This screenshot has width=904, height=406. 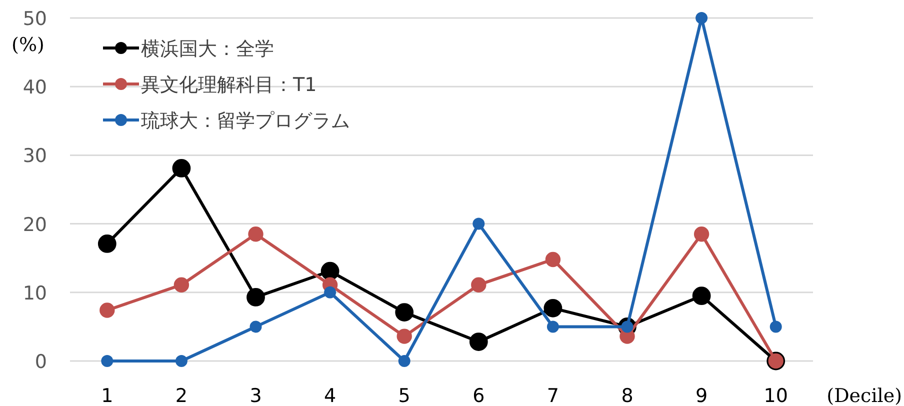 What do you see at coordinates (229, 85) in the screenshot?
I see `legend-label: 異文化理解科目：T1` at bounding box center [229, 85].